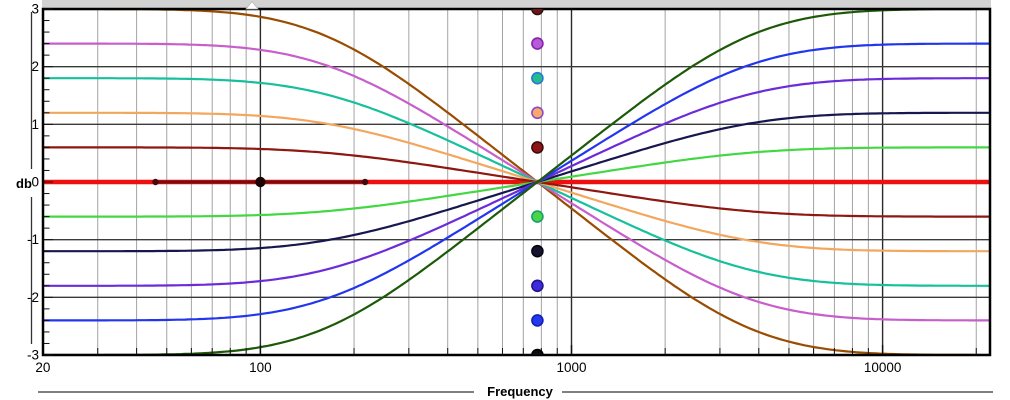 The image size is (1010, 400). Describe the element at coordinates (571, 367) in the screenshot. I see `x-tick-label: 1000` at that location.